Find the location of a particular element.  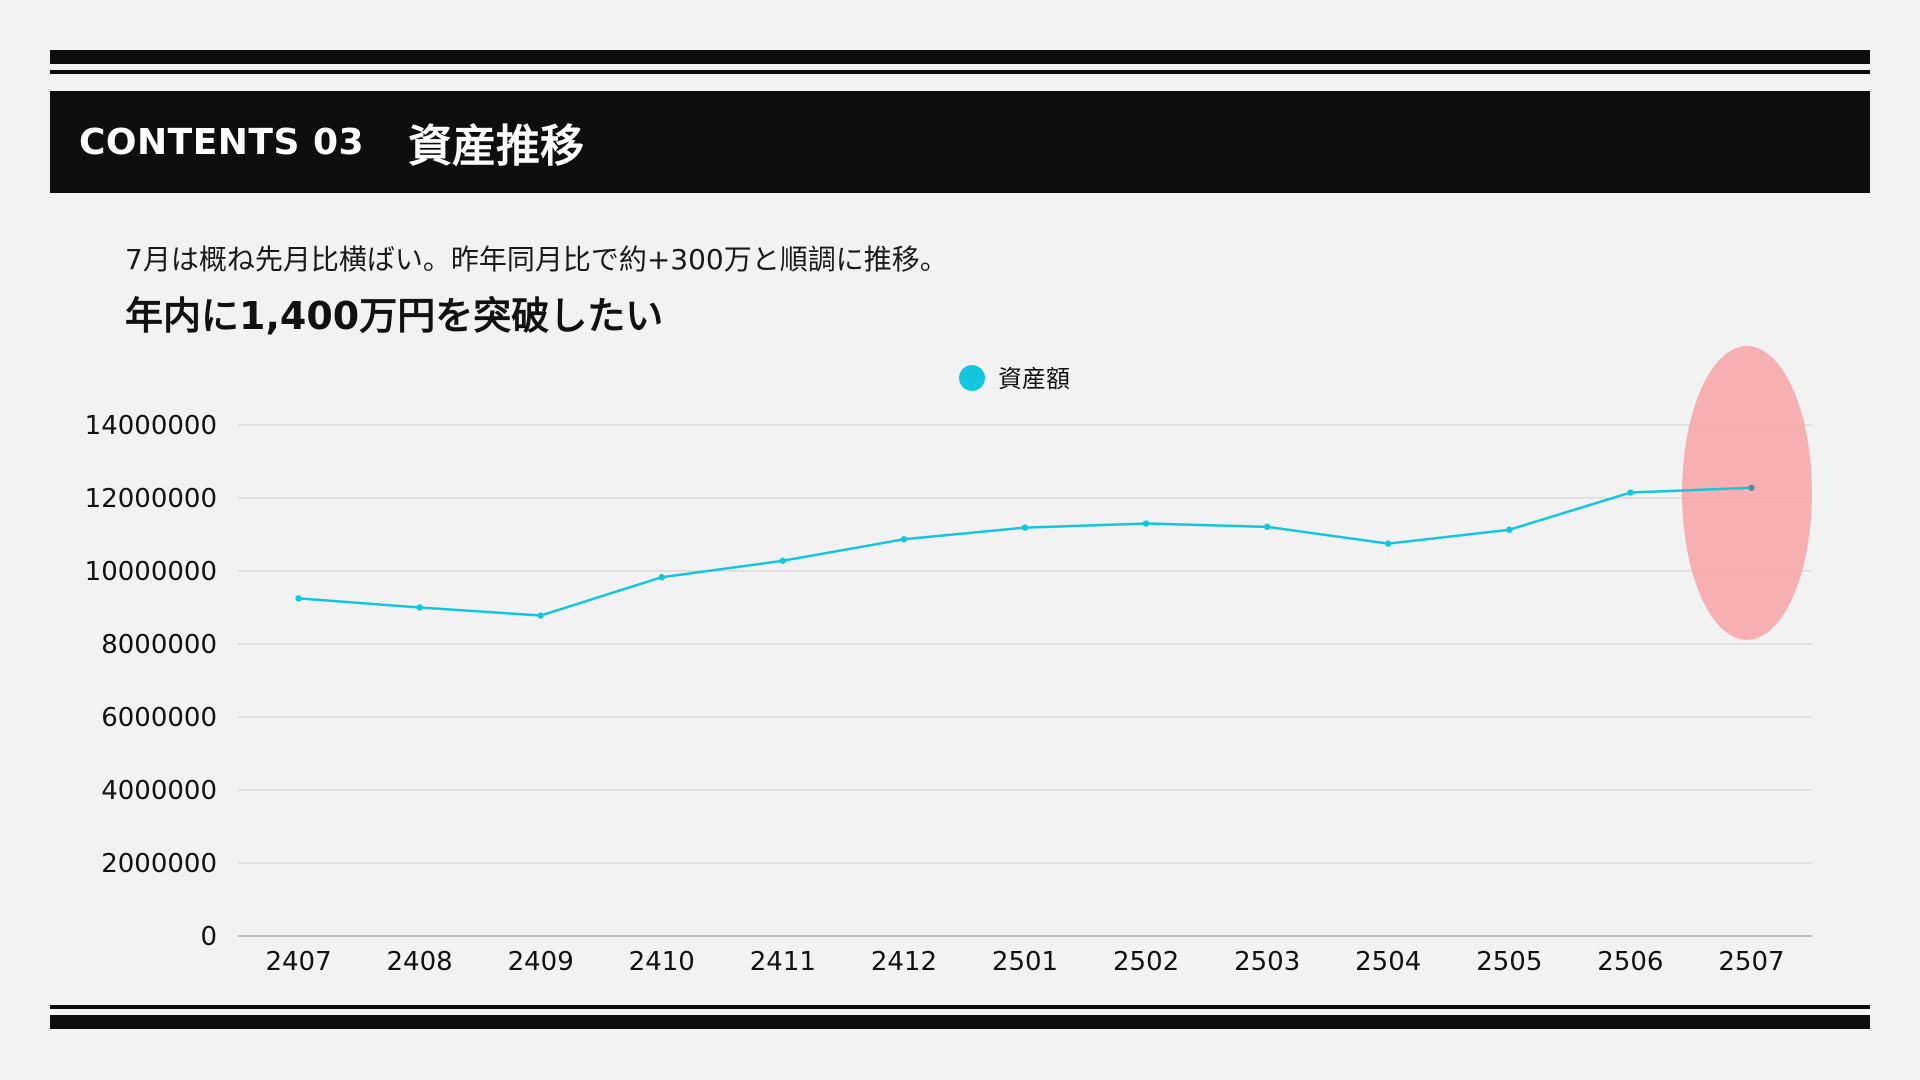

contents-label: CONTENTS 03 is located at coordinates (222, 142).